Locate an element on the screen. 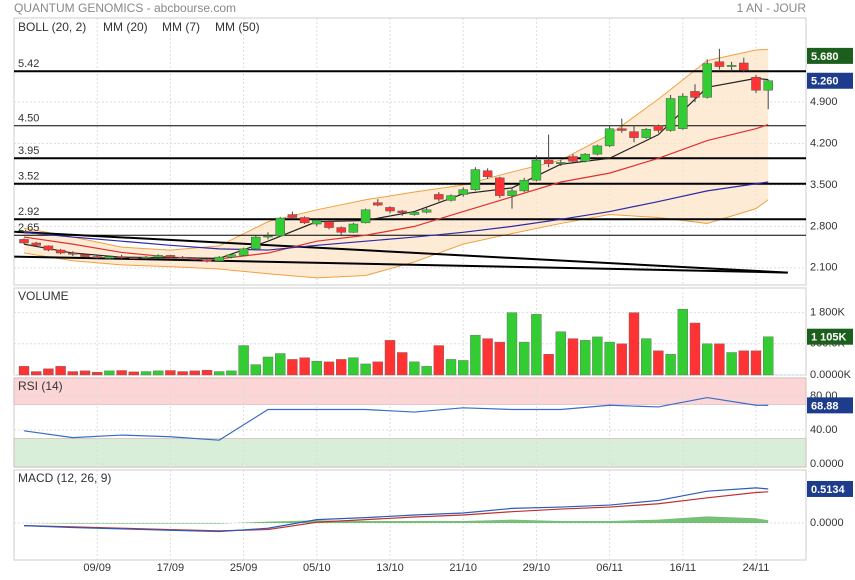  header-period: 1 AN - JOUR is located at coordinates (772, 8).